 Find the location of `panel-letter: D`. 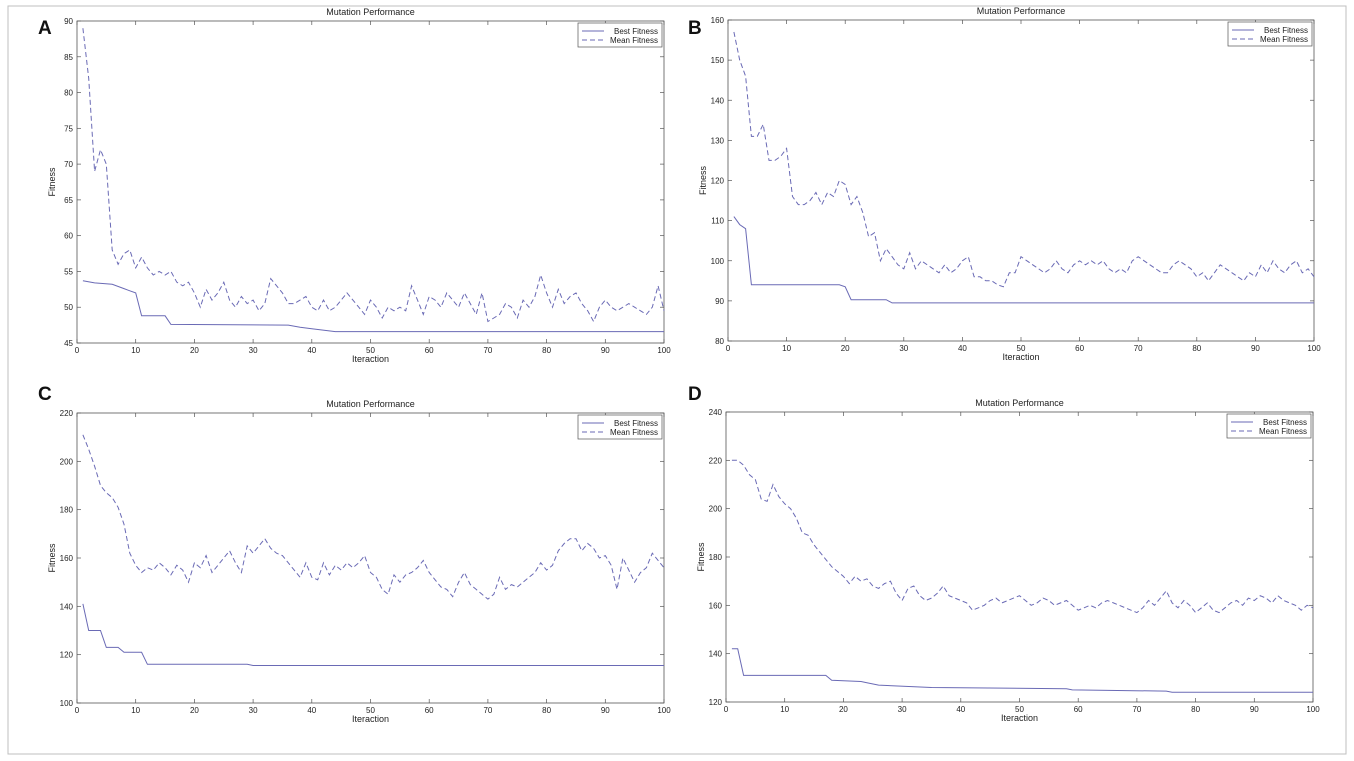

panel-letter: D is located at coordinates (695, 394).